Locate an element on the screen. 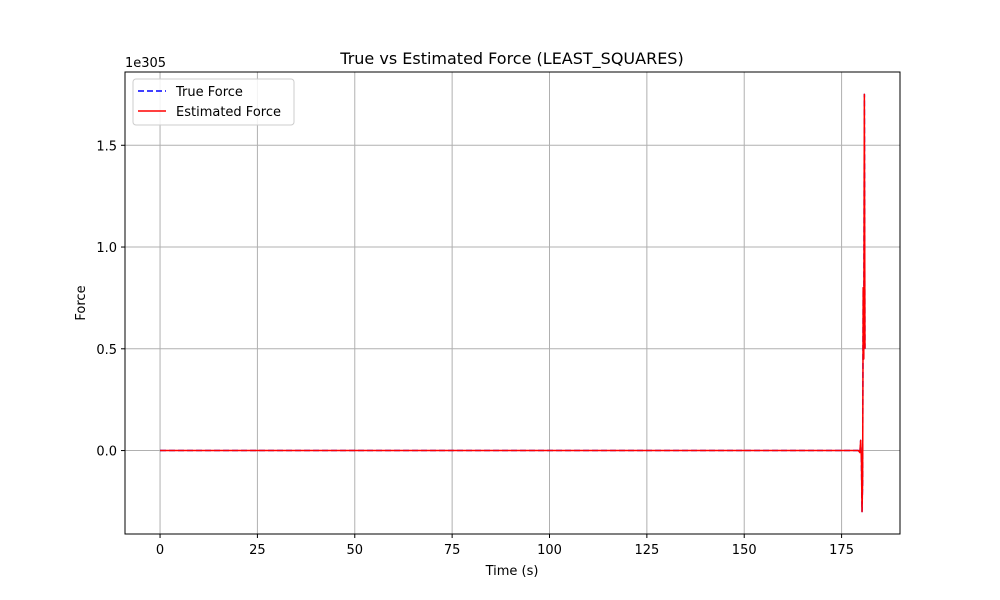 The height and width of the screenshot is (600, 1000). y-tick-label: 1.0 is located at coordinates (106, 248).